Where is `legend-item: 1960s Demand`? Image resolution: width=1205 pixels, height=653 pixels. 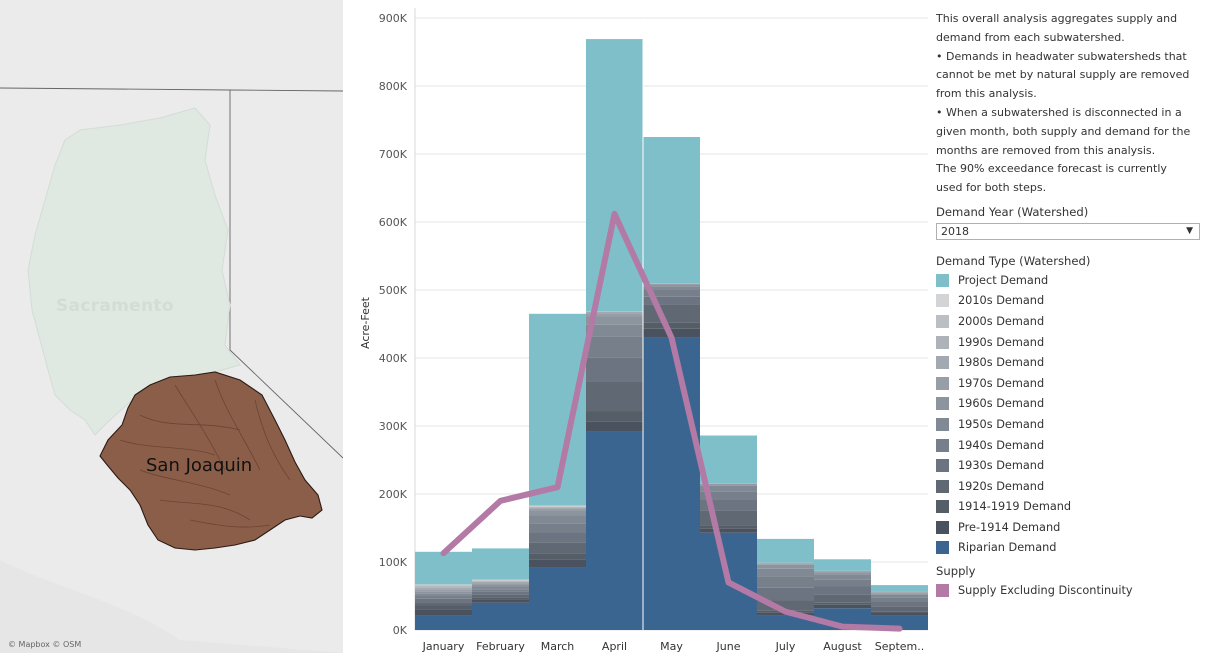 legend-item: 1960s Demand is located at coordinates (1069, 404).